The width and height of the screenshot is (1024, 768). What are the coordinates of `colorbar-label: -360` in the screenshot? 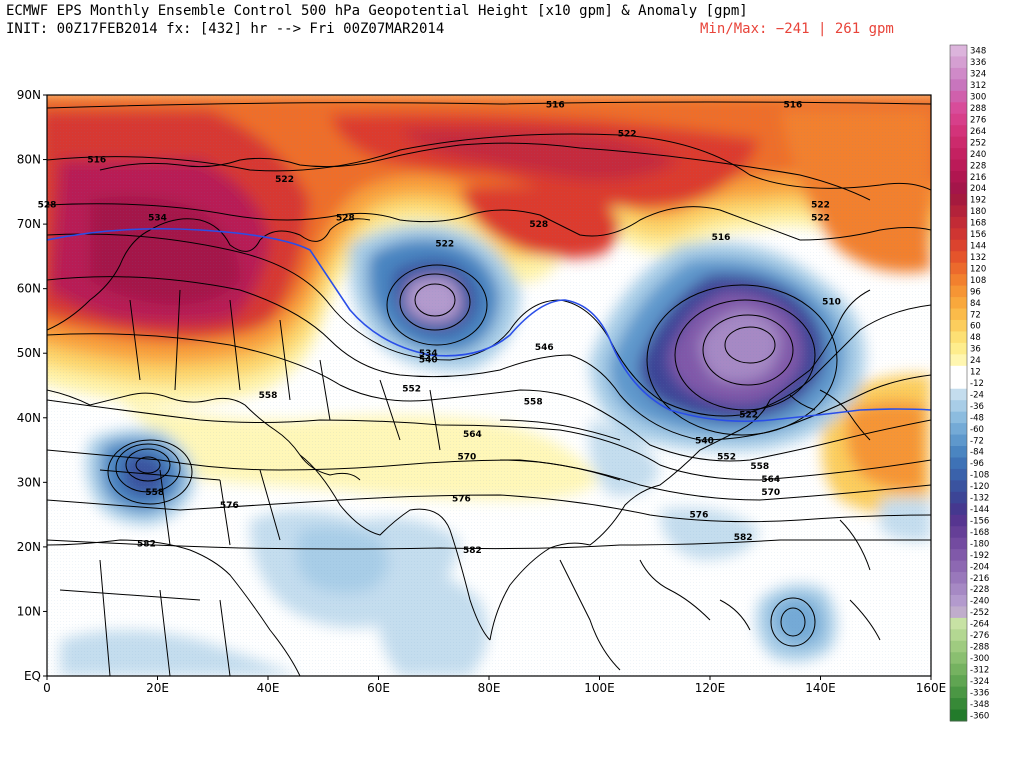 It's located at (979, 716).